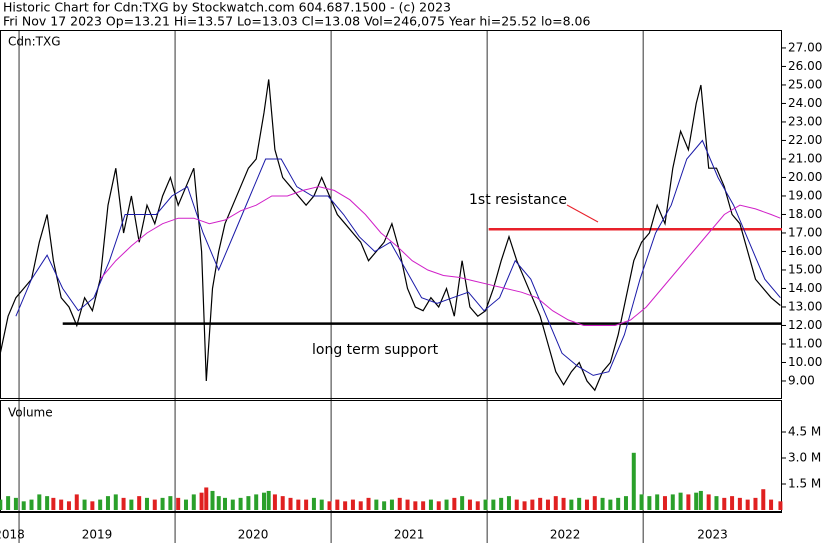  What do you see at coordinates (518, 200) in the screenshot?
I see `resistance-label: 1st resistance` at bounding box center [518, 200].